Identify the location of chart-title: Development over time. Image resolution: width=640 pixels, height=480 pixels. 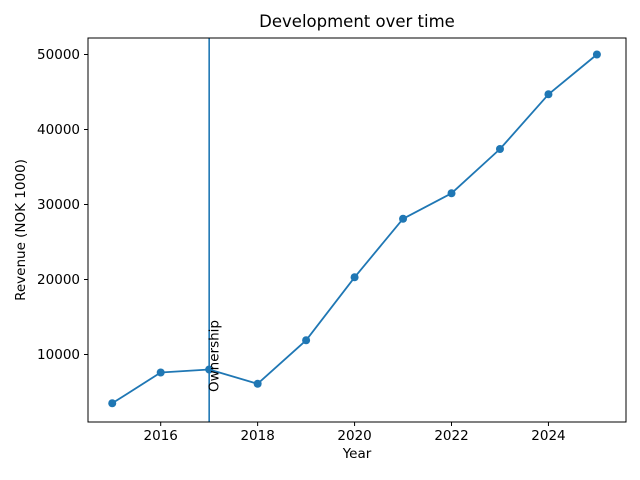
(357, 21).